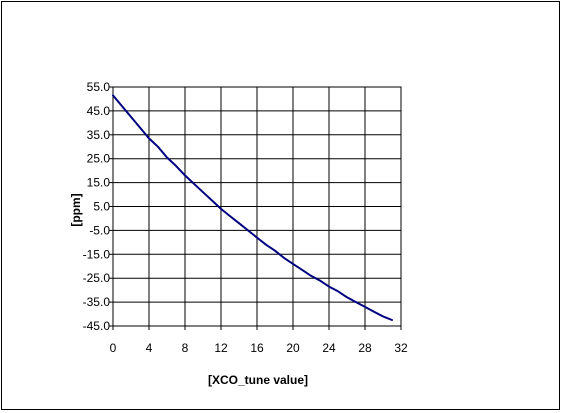 Image resolution: width=563 pixels, height=413 pixels. I want to click on y-tick-label: -5.0, so click(99, 230).